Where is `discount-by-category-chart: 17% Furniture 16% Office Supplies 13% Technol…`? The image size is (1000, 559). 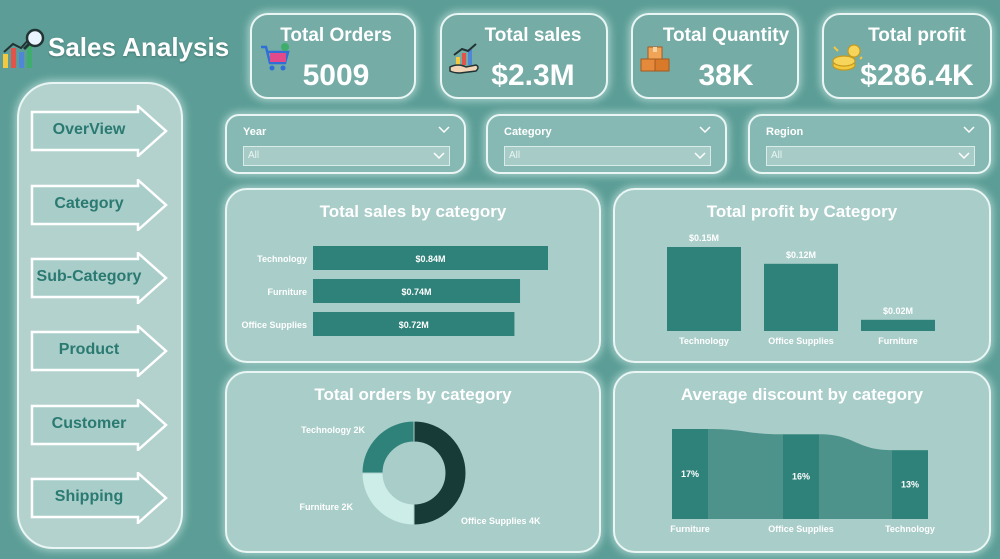 discount-by-category-chart: 17% Furniture 16% Office Supplies 13% Technol… is located at coordinates (802, 462).